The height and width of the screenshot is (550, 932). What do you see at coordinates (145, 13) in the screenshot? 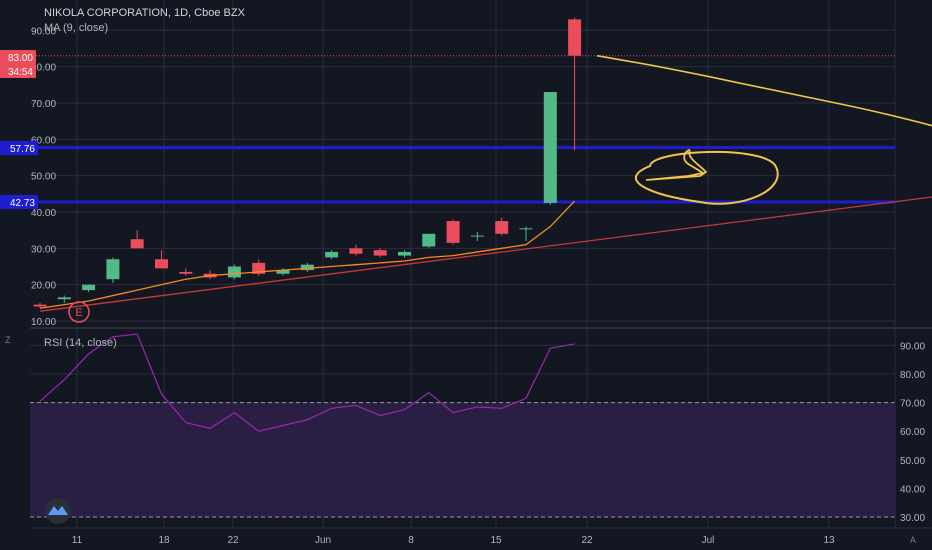
I see `symbol-title: NIKOLA CORPORATION, 1D, Cboe BZX` at bounding box center [145, 13].